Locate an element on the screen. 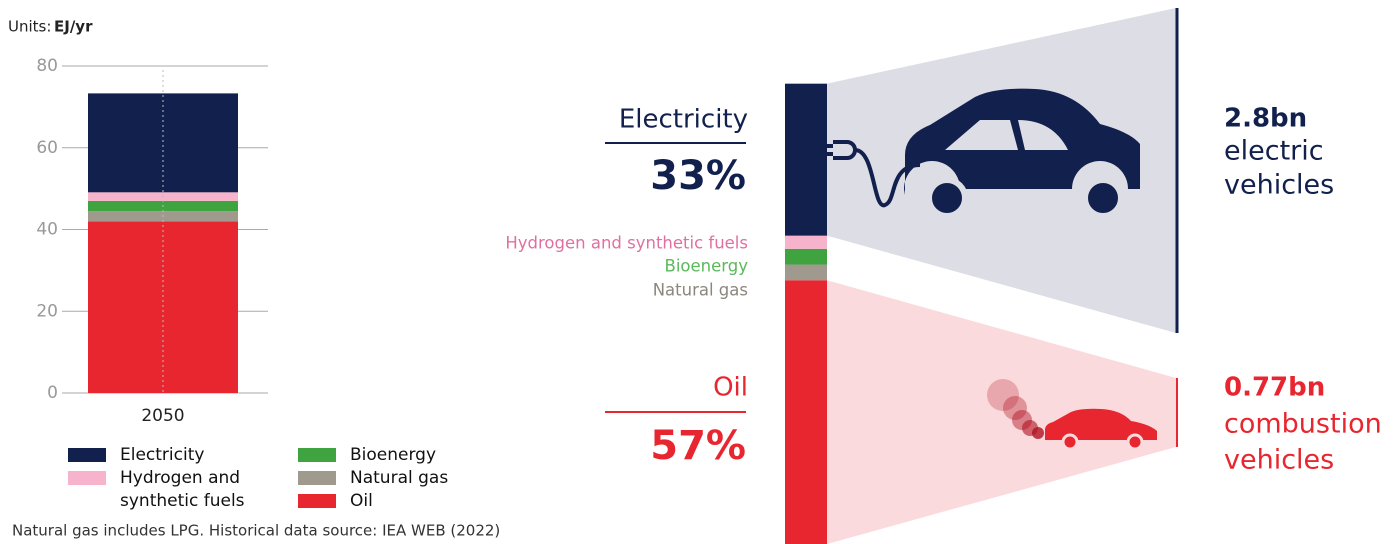  y-tick-label: 80 is located at coordinates (47, 66).